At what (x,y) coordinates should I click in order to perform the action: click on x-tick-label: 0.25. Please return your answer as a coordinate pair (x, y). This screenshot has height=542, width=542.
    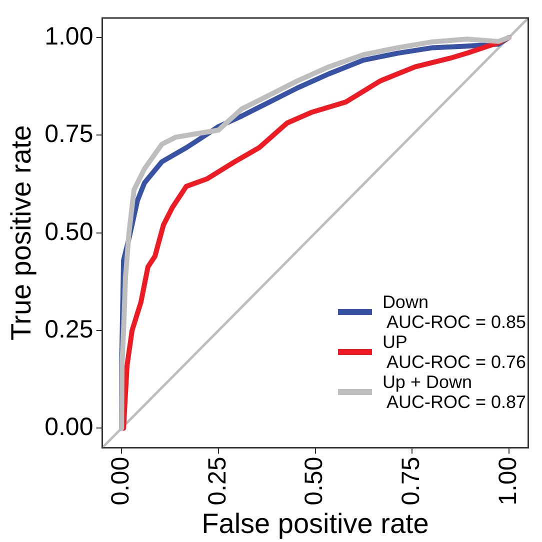
    Looking at the image, I should click on (217, 481).